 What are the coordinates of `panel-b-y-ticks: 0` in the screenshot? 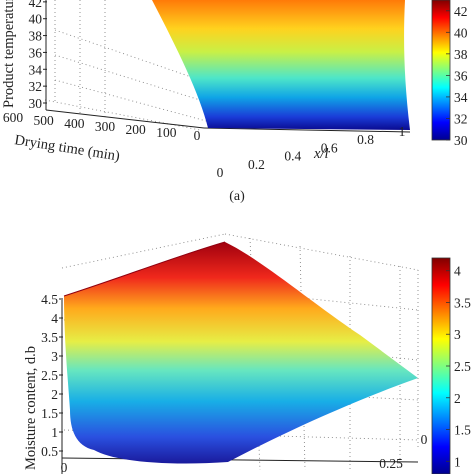 It's located at (64, 467).